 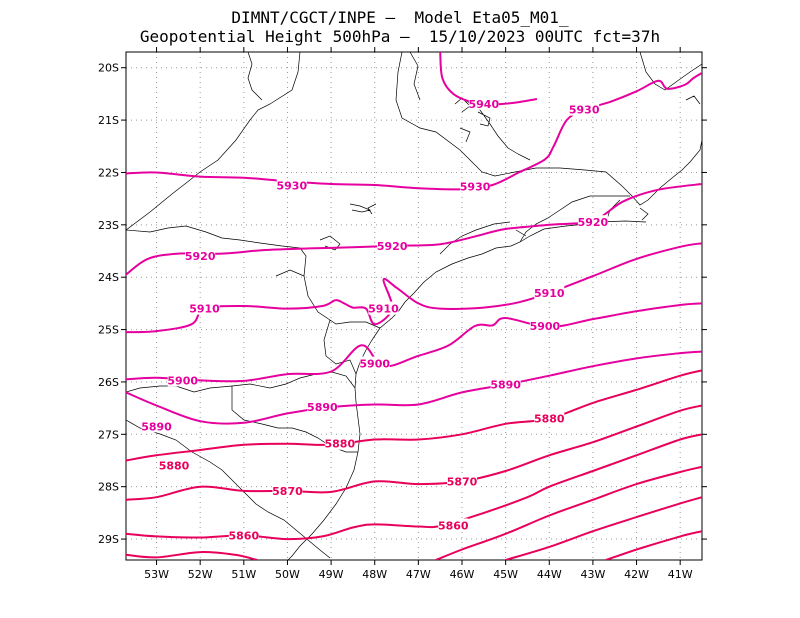 I want to click on y-tick-label: 24S, so click(x=108, y=277).